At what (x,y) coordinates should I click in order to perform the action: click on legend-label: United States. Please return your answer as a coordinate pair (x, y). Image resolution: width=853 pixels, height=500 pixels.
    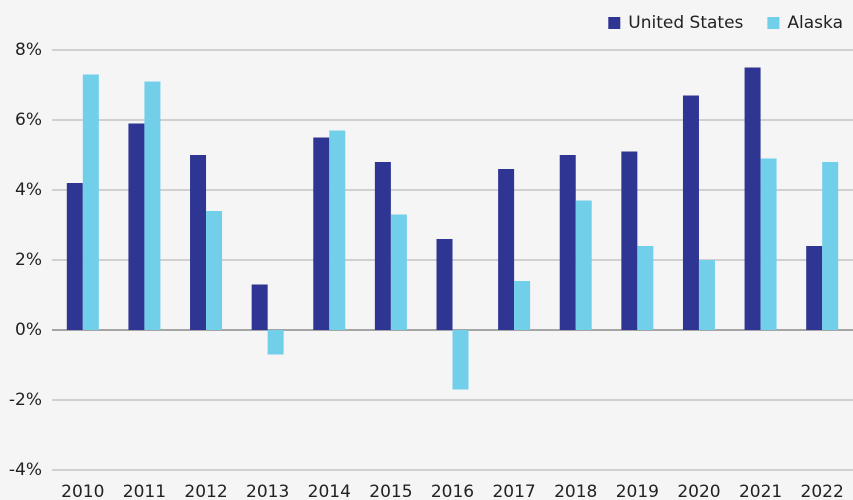
    Looking at the image, I should click on (685, 23).